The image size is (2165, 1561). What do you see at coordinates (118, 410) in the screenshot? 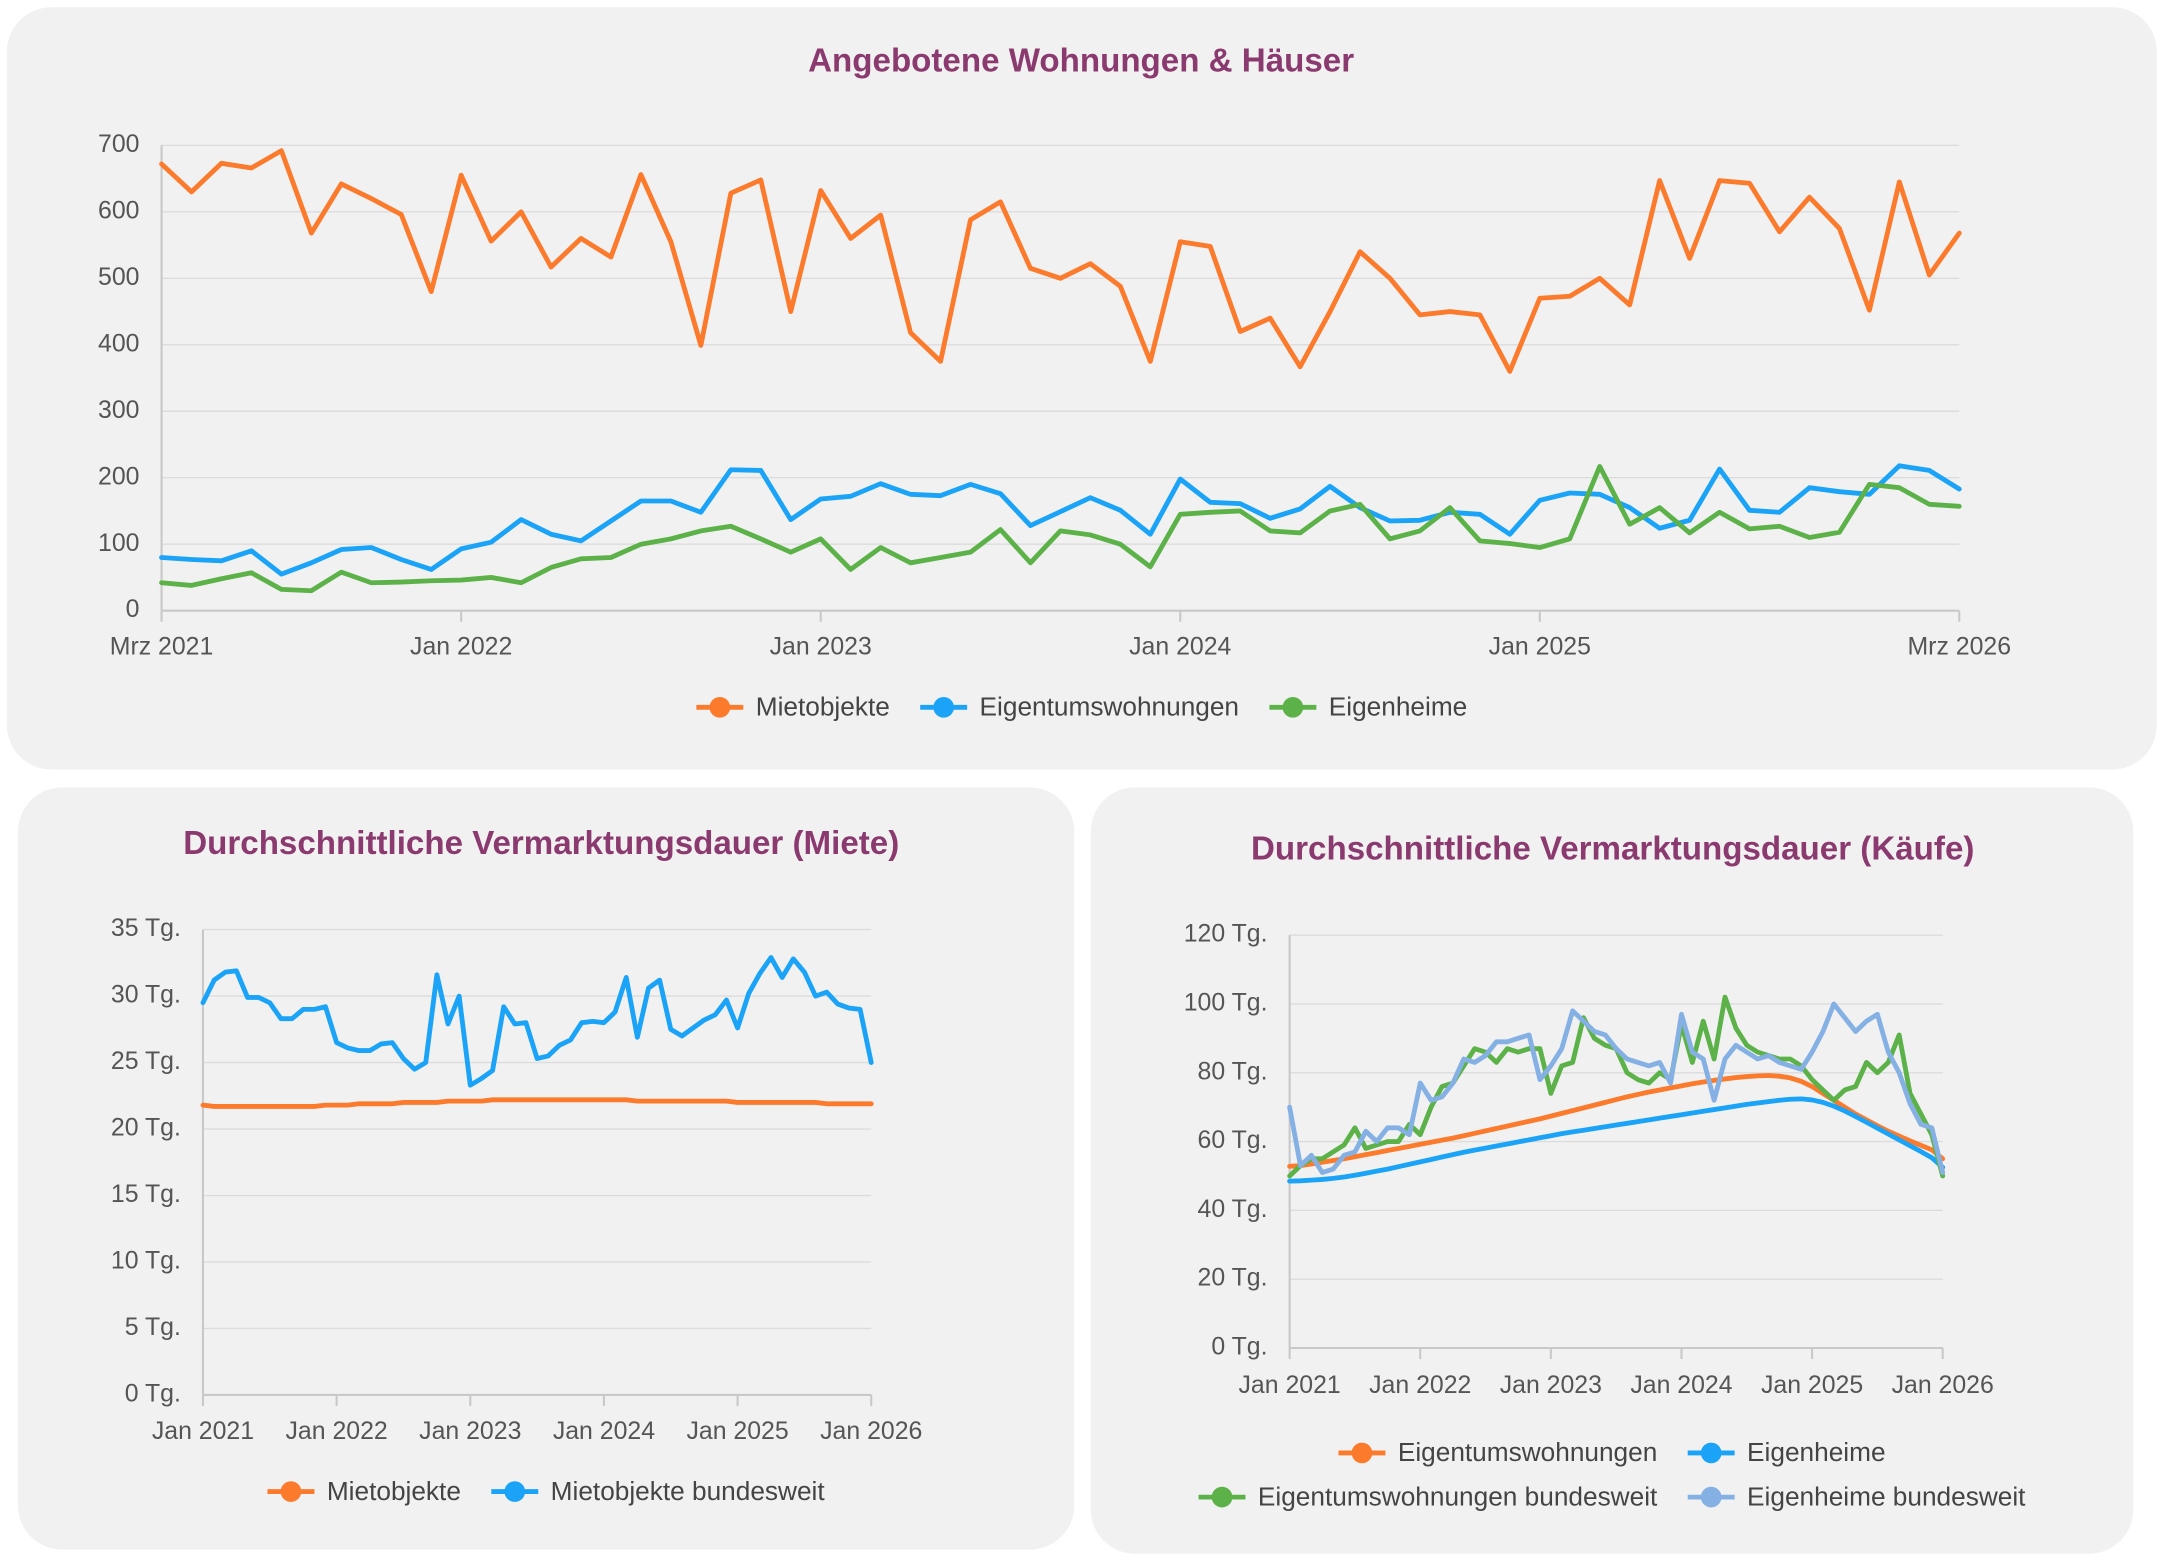
I see `y-tick-label: 300` at bounding box center [118, 410].